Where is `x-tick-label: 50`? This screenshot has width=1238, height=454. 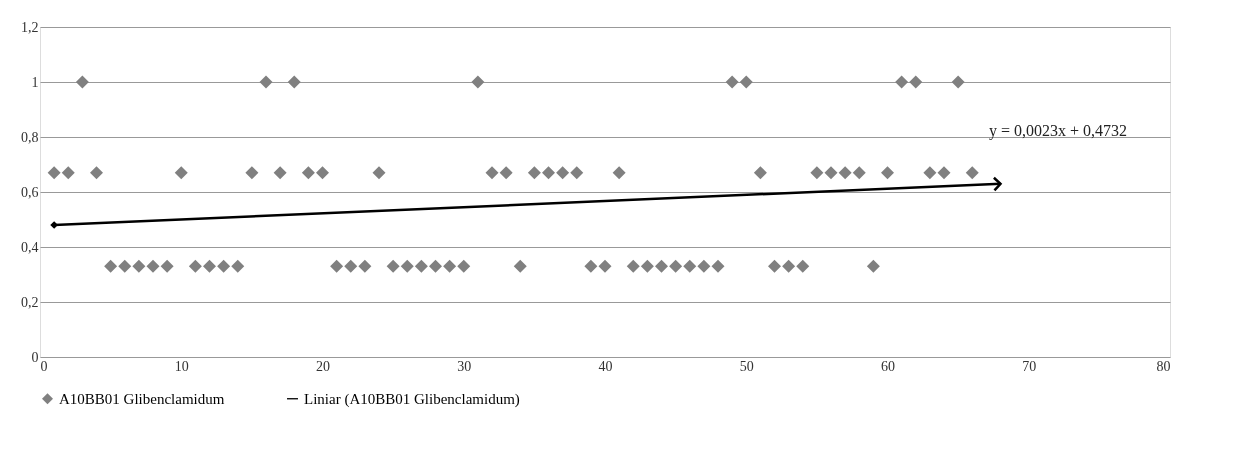 x-tick-label: 50 is located at coordinates (746, 366).